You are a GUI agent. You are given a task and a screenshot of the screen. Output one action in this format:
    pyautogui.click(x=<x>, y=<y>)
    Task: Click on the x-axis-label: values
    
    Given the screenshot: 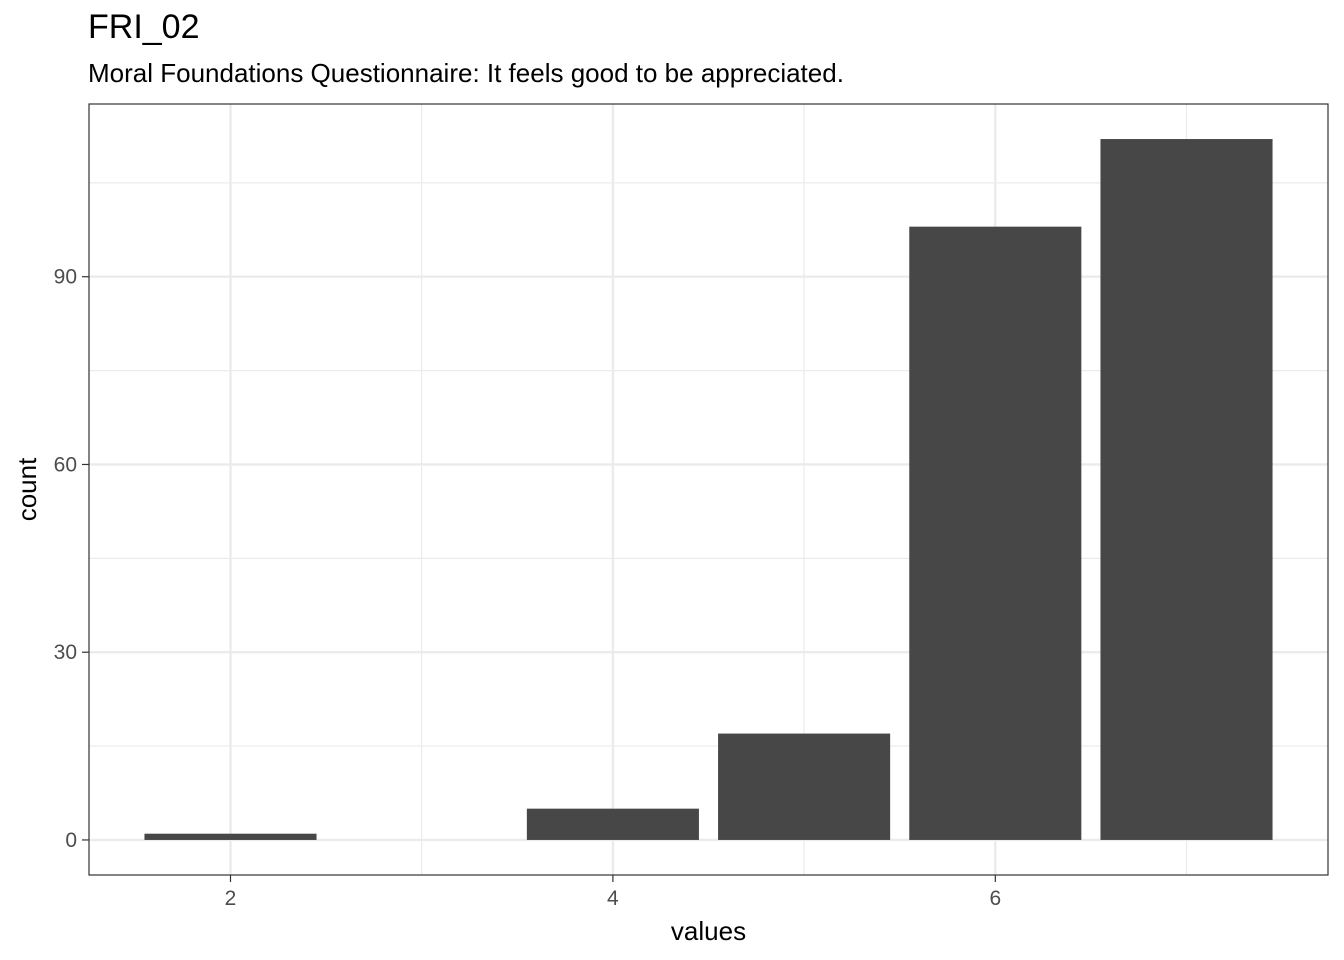 What is the action you would take?
    pyautogui.click(x=708, y=931)
    